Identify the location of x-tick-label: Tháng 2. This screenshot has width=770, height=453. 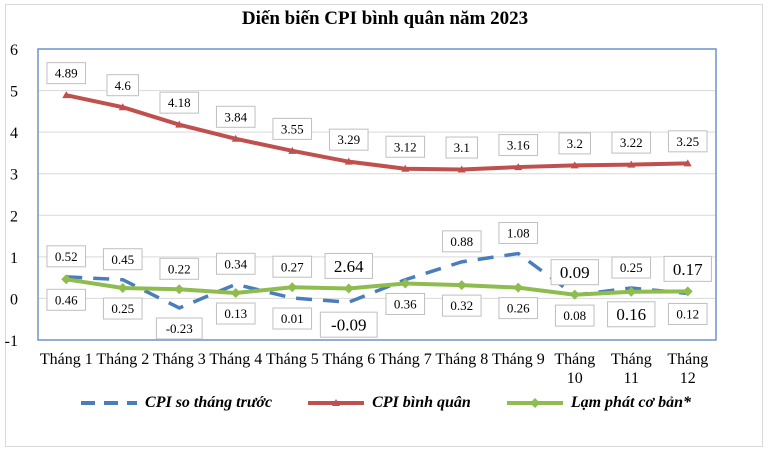
(122, 359).